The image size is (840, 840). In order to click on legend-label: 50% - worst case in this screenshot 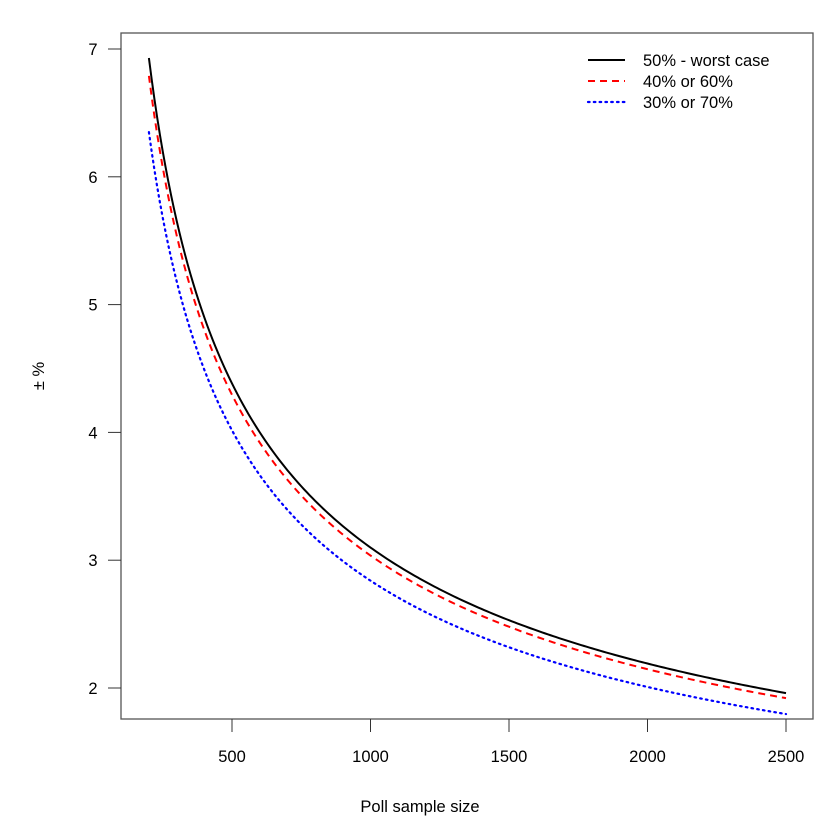, I will do `click(706, 61)`.